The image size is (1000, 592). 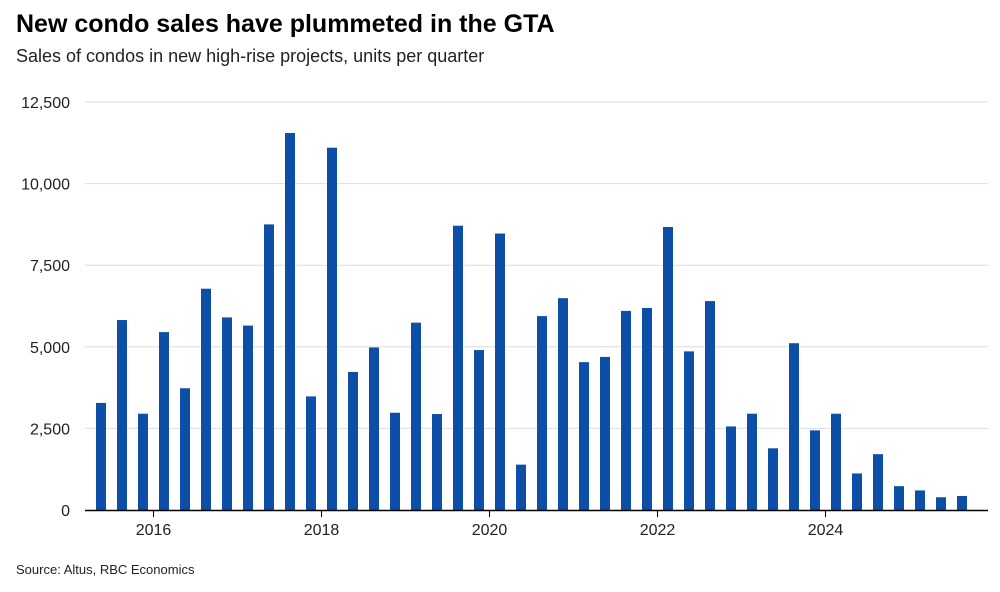 What do you see at coordinates (45, 307) in the screenshot?
I see `y-axis-ticks: 0 2,500 5,000 7,500 10,000 12,500` at bounding box center [45, 307].